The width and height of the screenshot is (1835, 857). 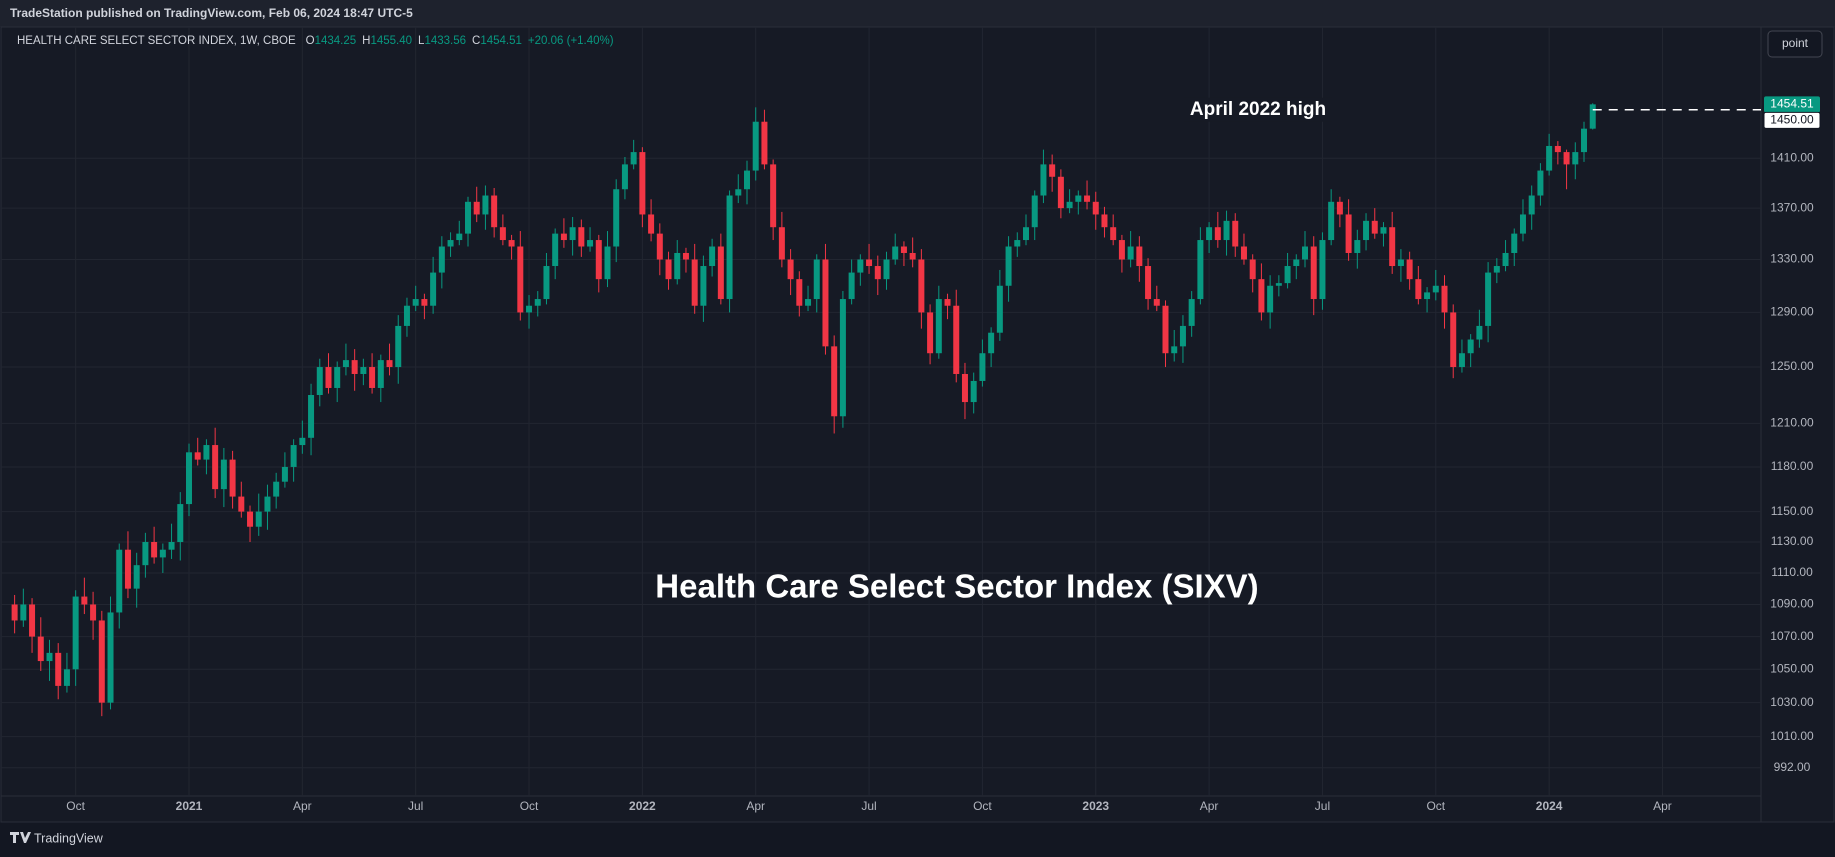 I want to click on x-tick-label: 2021, so click(x=189, y=806).